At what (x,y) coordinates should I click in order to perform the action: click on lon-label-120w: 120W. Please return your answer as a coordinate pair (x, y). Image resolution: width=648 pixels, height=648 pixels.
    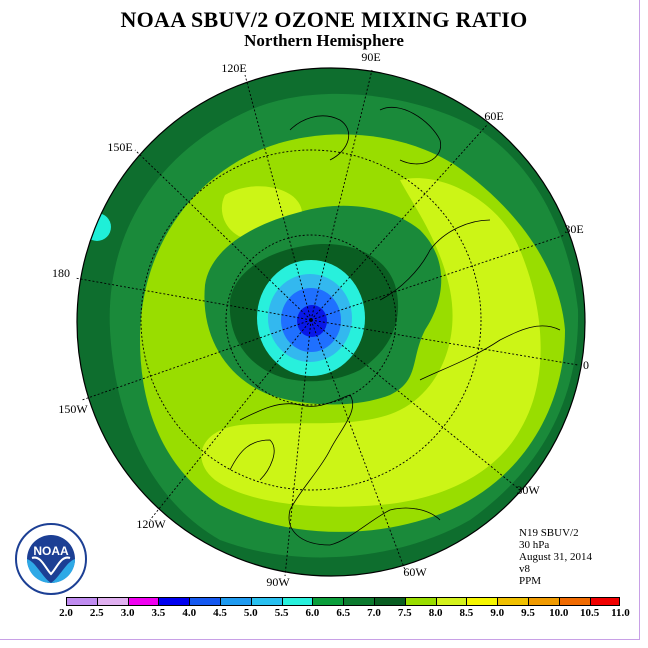
    Looking at the image, I should click on (151, 524).